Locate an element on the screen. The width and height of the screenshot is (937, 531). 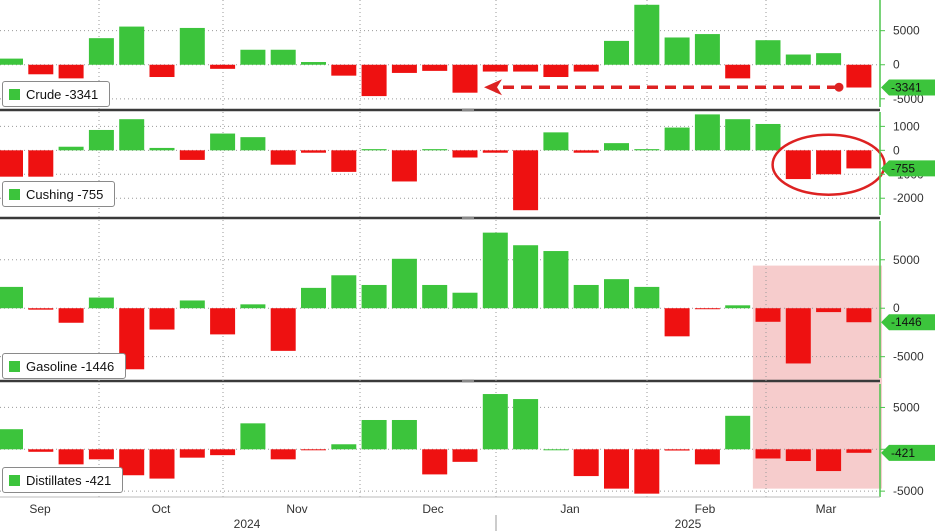
x-month-label: Feb is located at coordinates (705, 509).